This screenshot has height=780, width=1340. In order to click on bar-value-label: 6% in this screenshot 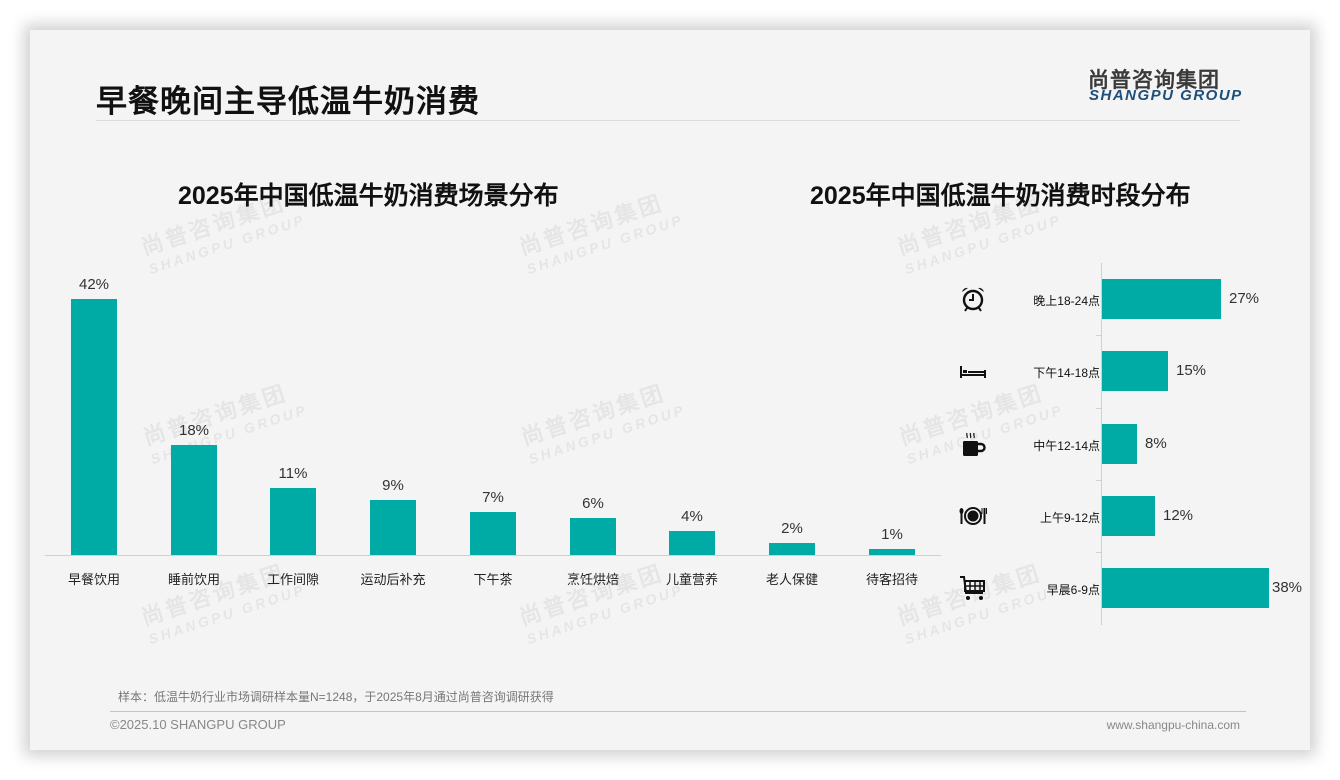, I will do `click(593, 503)`.